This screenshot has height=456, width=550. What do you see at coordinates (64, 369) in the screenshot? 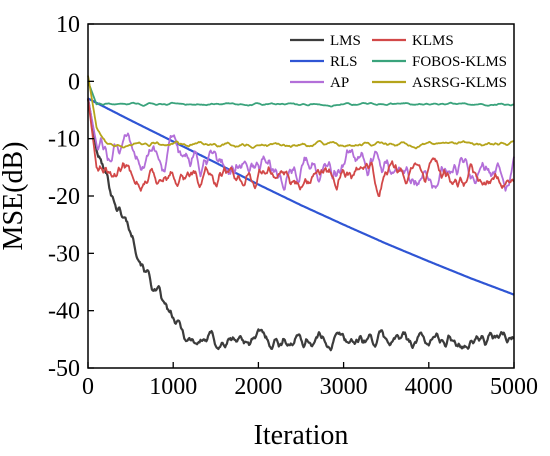
I see `y-tick-label: -50` at bounding box center [64, 369].